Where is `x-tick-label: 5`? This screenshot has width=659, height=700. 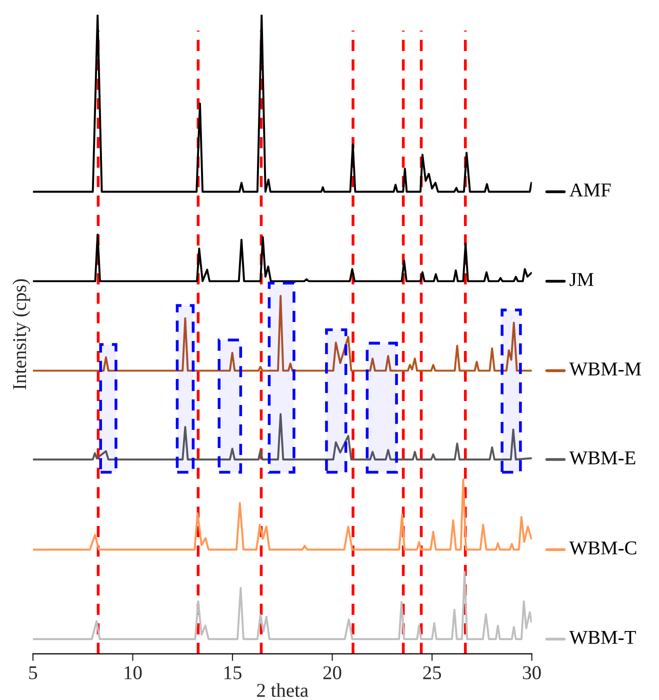
x-tick-label: 5 is located at coordinates (33, 673).